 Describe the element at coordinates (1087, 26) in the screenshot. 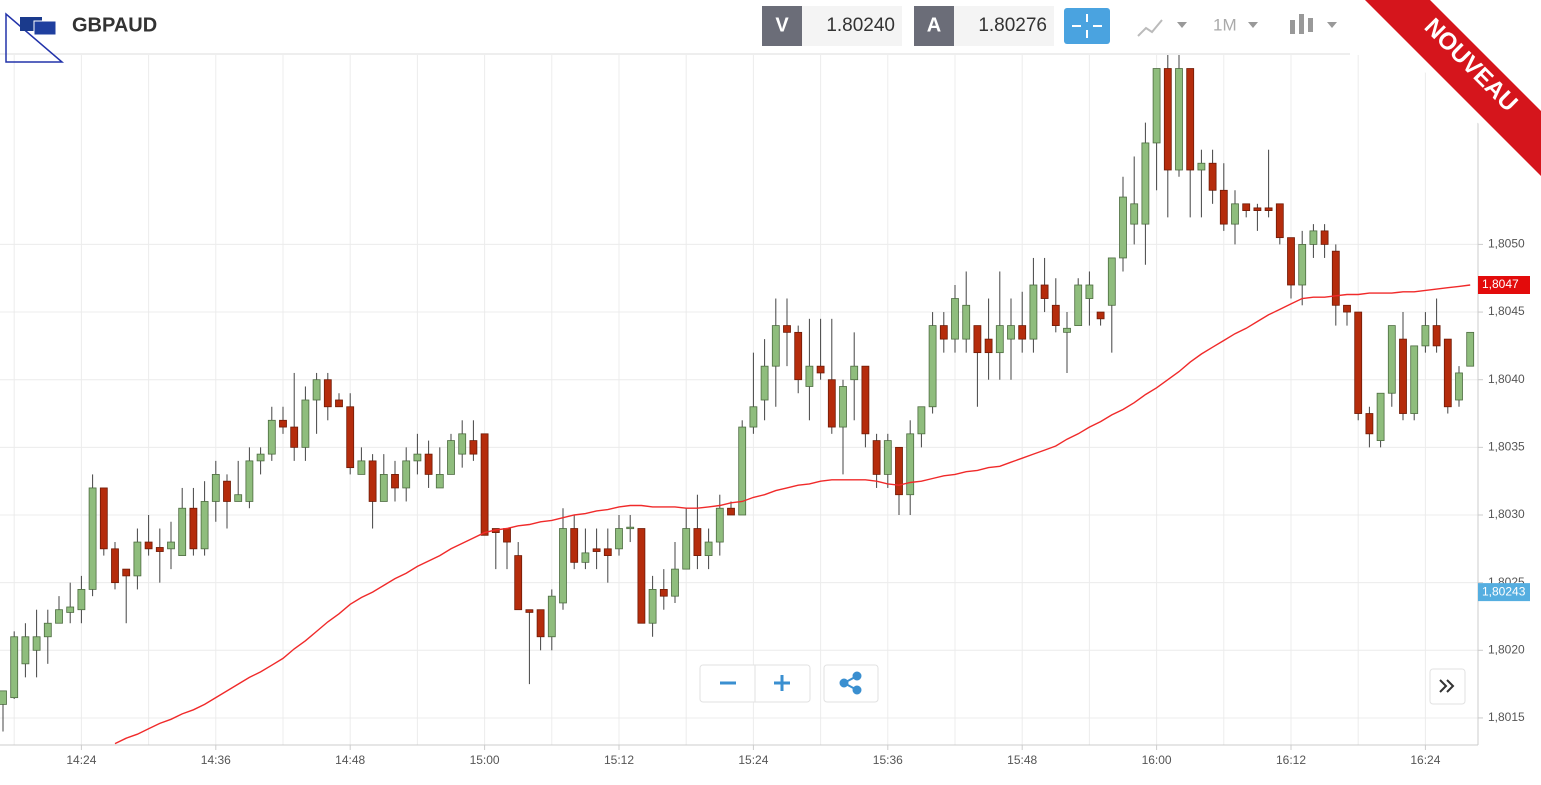

I see `crosshair-button` at that location.